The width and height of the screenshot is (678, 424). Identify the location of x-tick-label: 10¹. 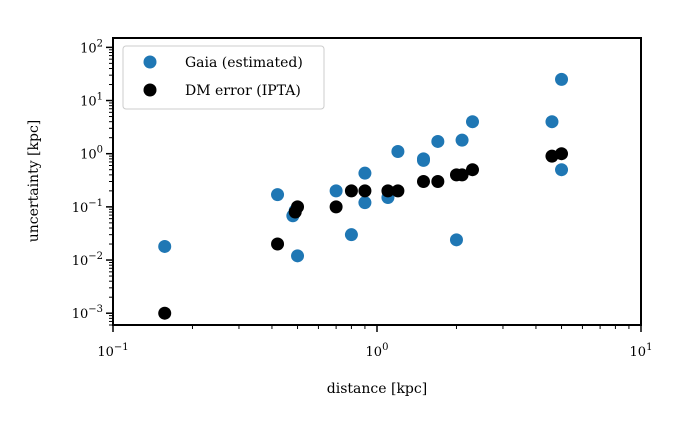
(641, 351).